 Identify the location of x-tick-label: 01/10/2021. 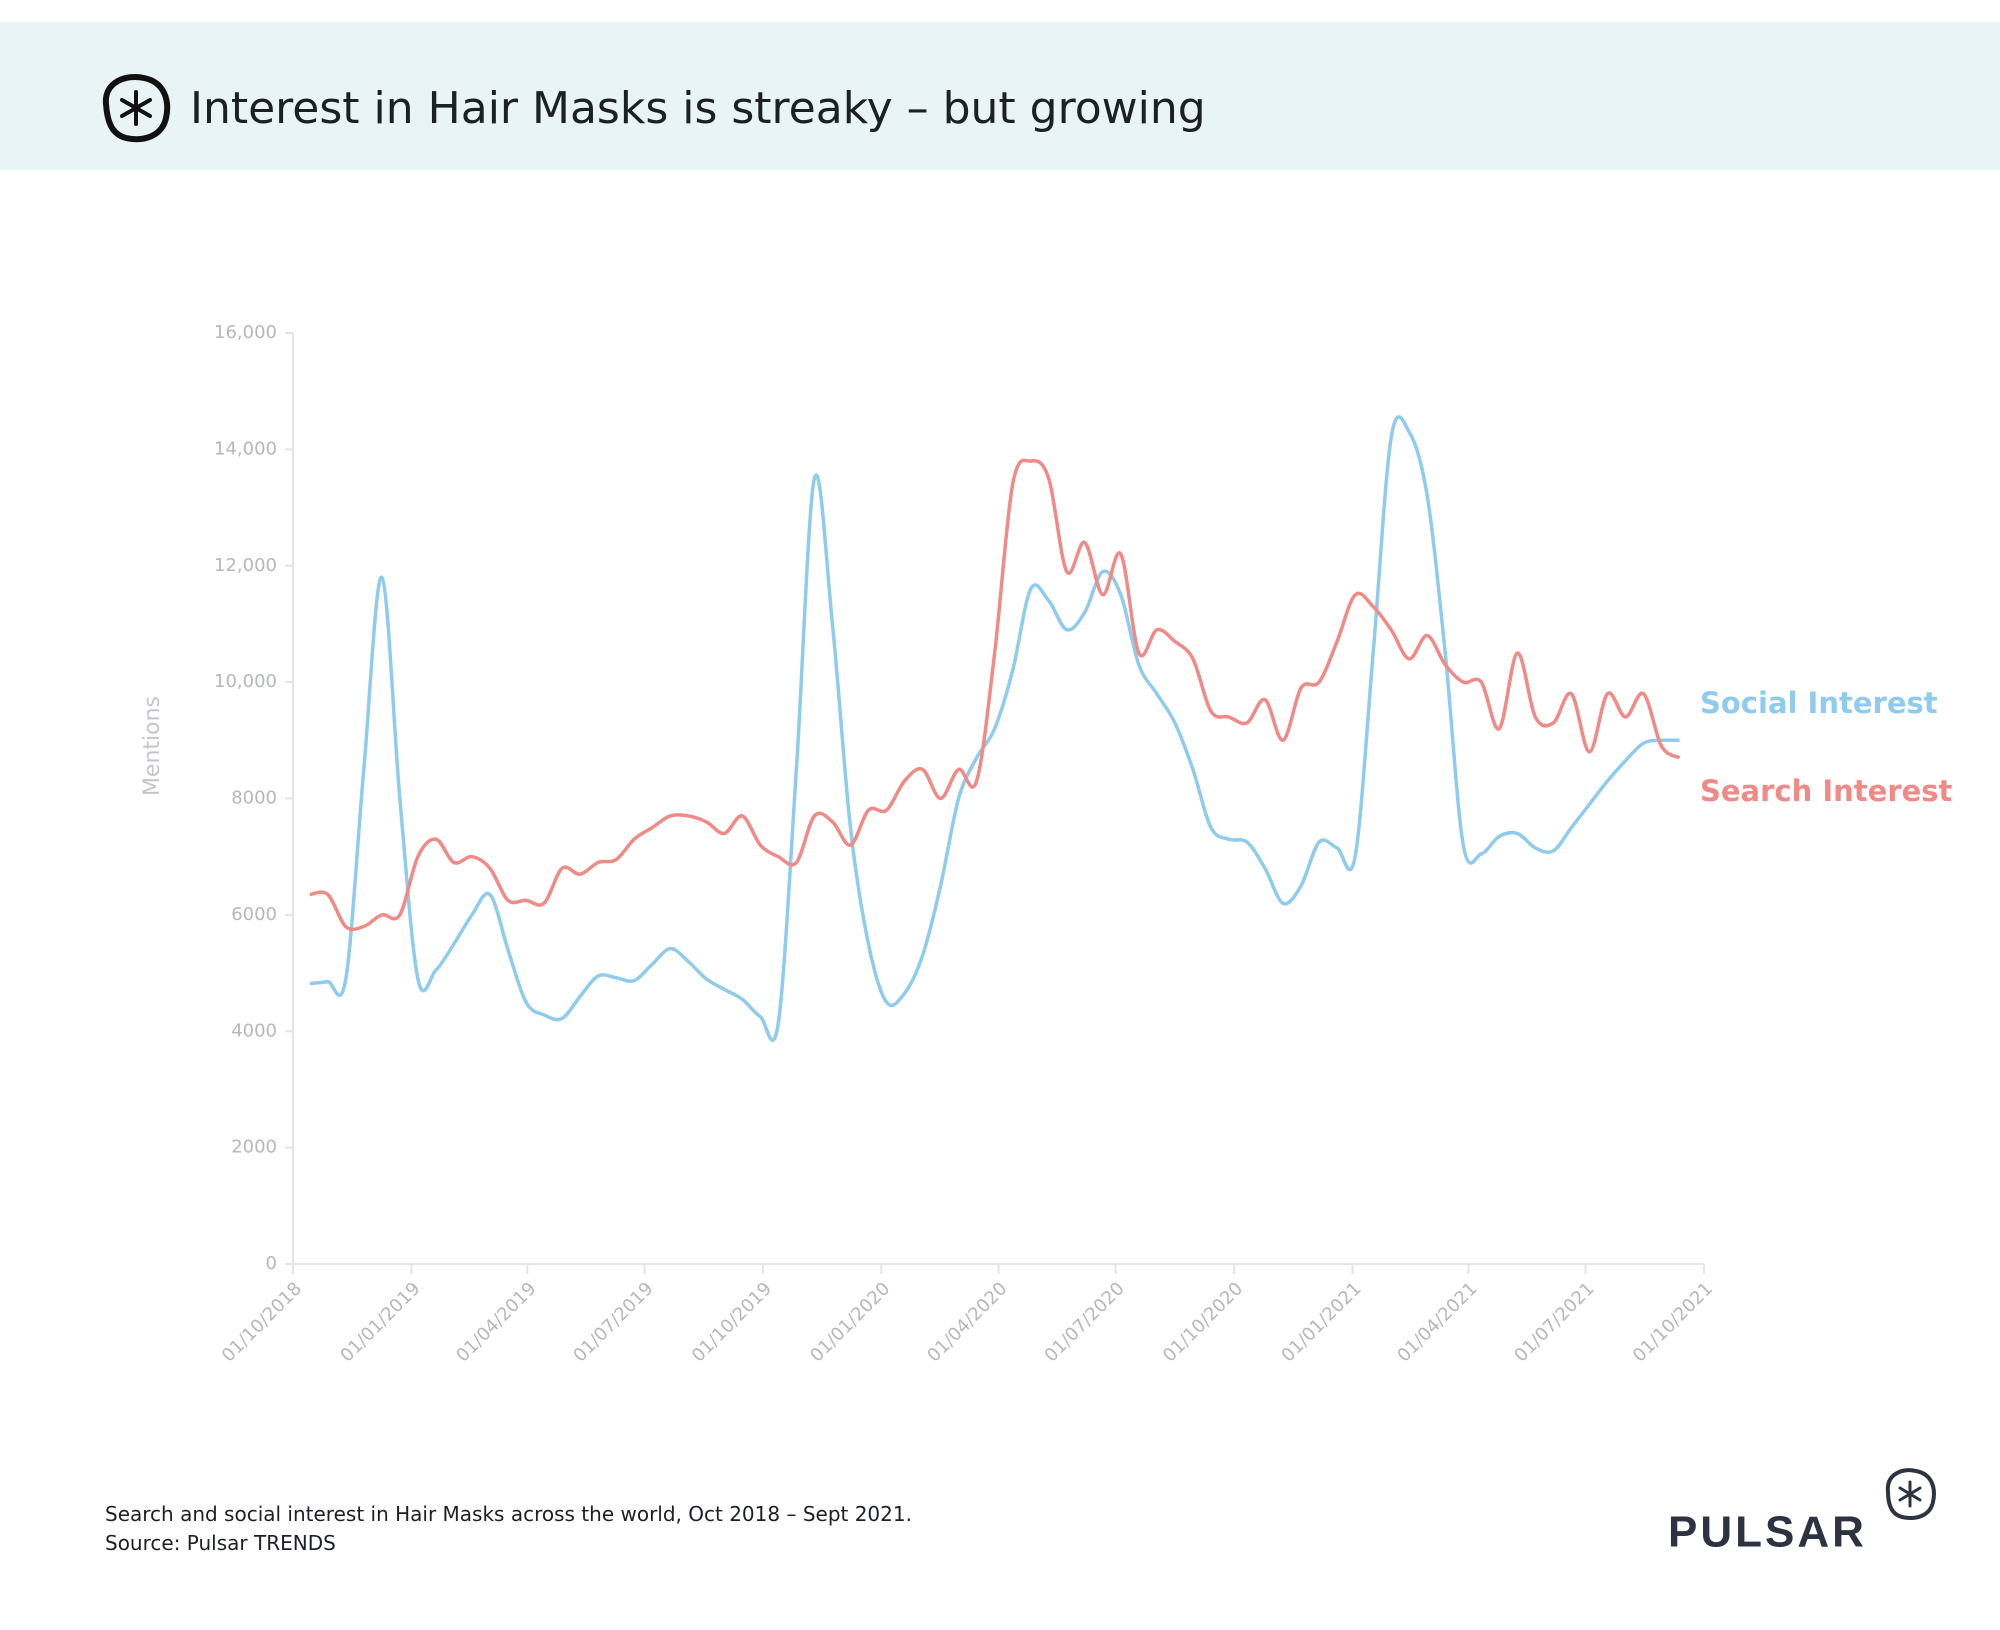
(1673, 1322).